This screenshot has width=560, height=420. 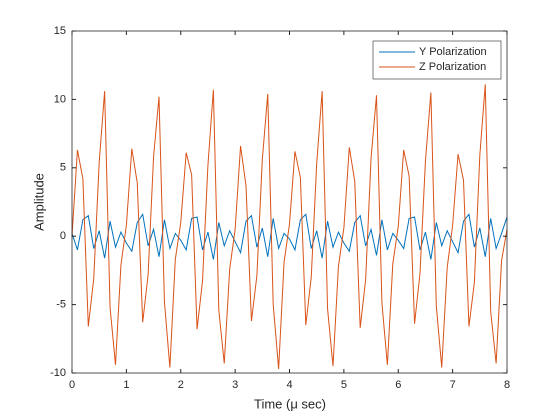 I want to click on x-tick-label: 7, so click(x=453, y=385).